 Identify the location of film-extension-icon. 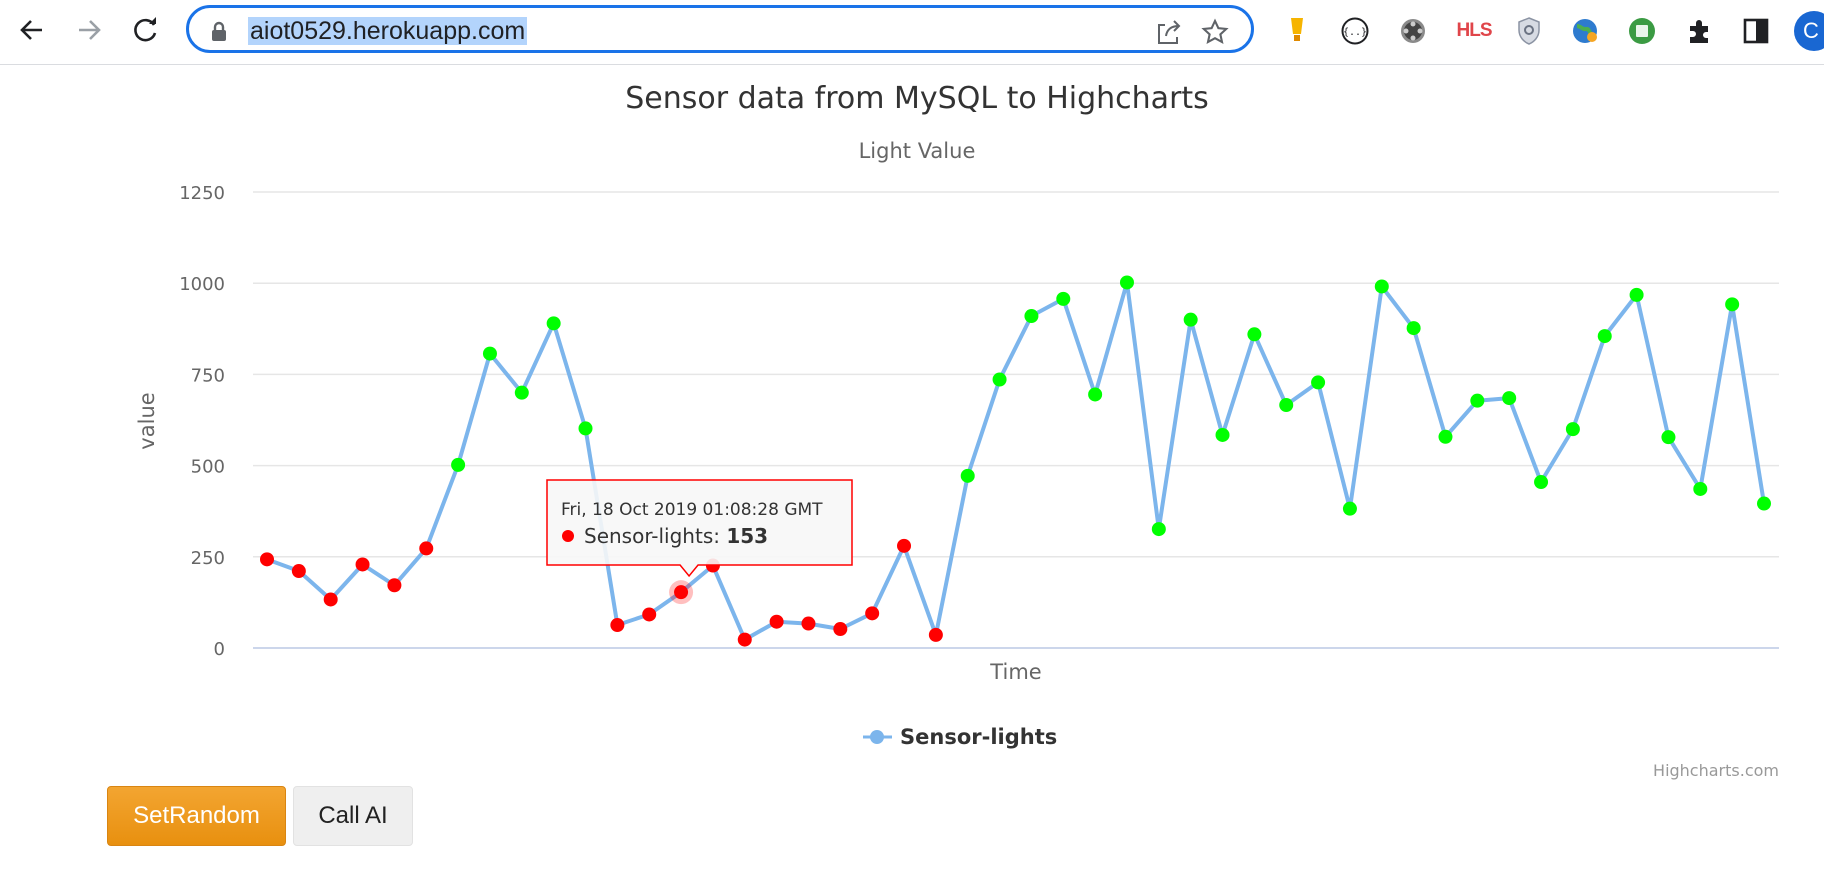
(1413, 31).